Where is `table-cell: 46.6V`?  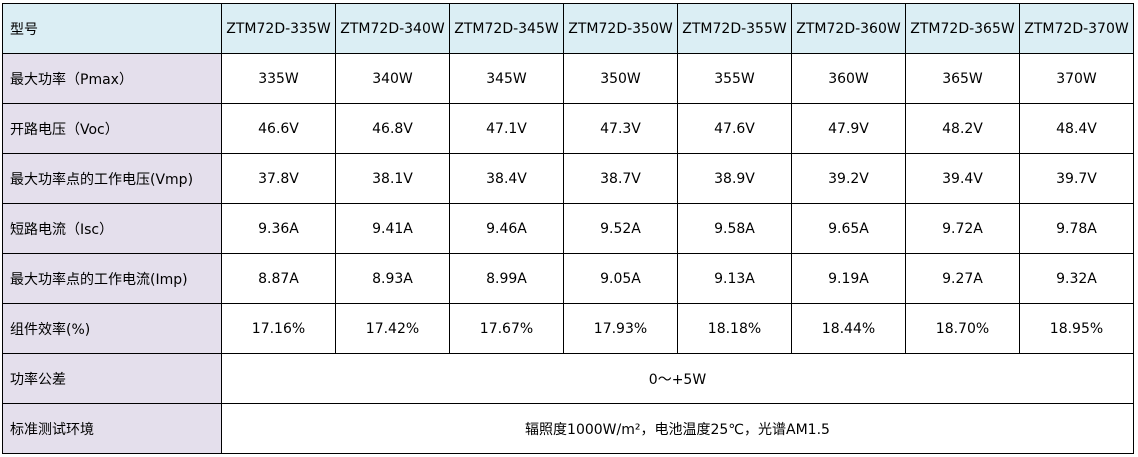 table-cell: 46.6V is located at coordinates (278, 128).